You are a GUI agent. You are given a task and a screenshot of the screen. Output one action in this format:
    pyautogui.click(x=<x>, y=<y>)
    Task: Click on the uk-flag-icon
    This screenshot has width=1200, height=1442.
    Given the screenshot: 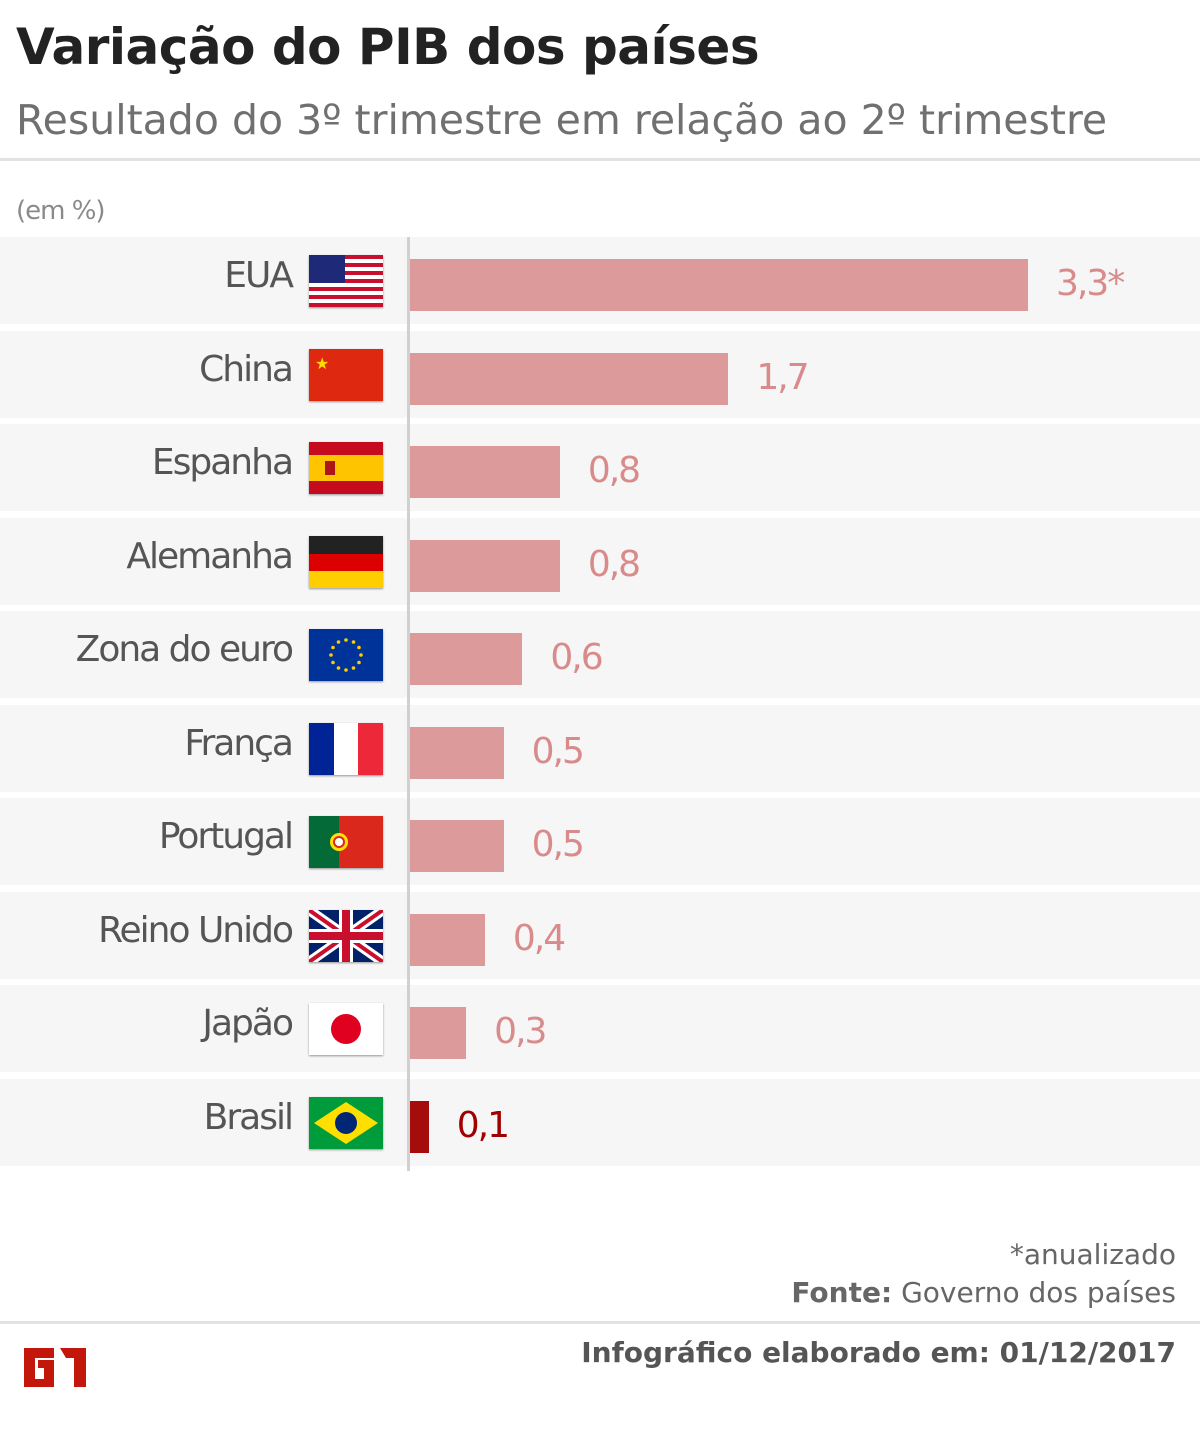 What is the action you would take?
    pyautogui.click(x=346, y=935)
    